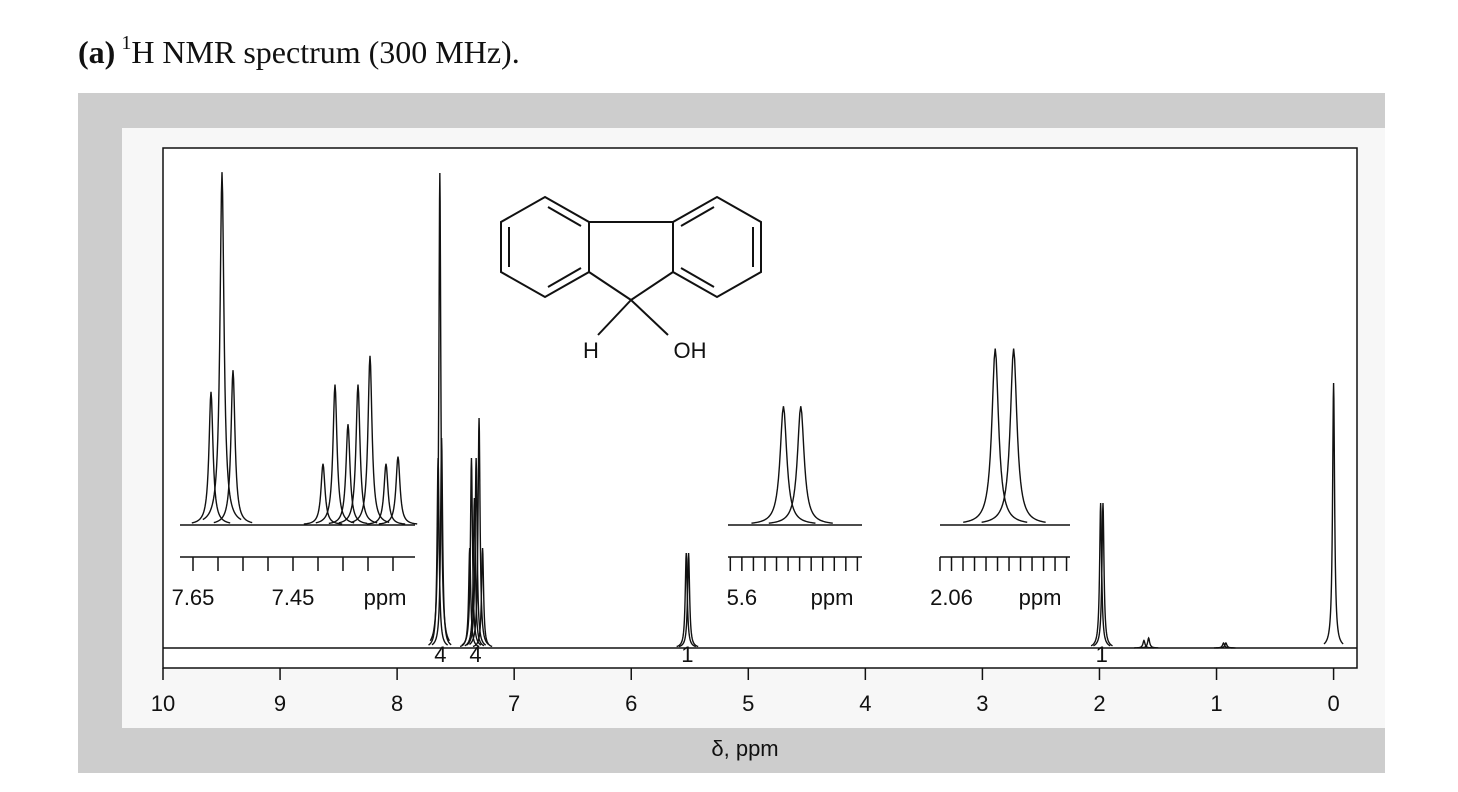 The height and width of the screenshot is (792, 1458). Describe the element at coordinates (1216, 703) in the screenshot. I see `x-tick-label: 1` at that location.